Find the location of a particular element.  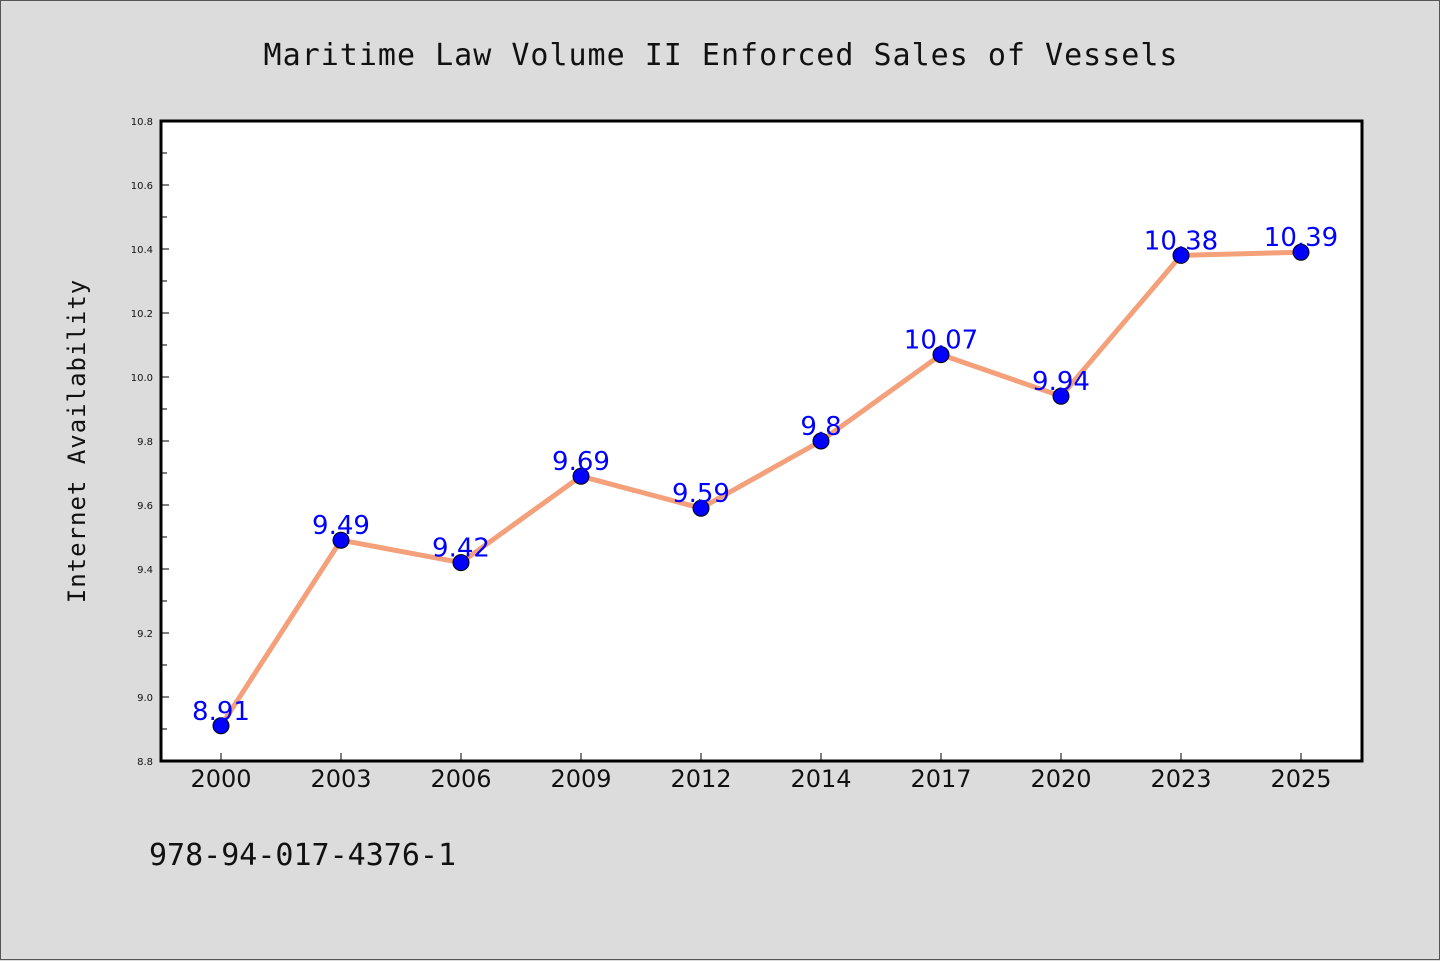

data-label: 9.8 is located at coordinates (820, 427).